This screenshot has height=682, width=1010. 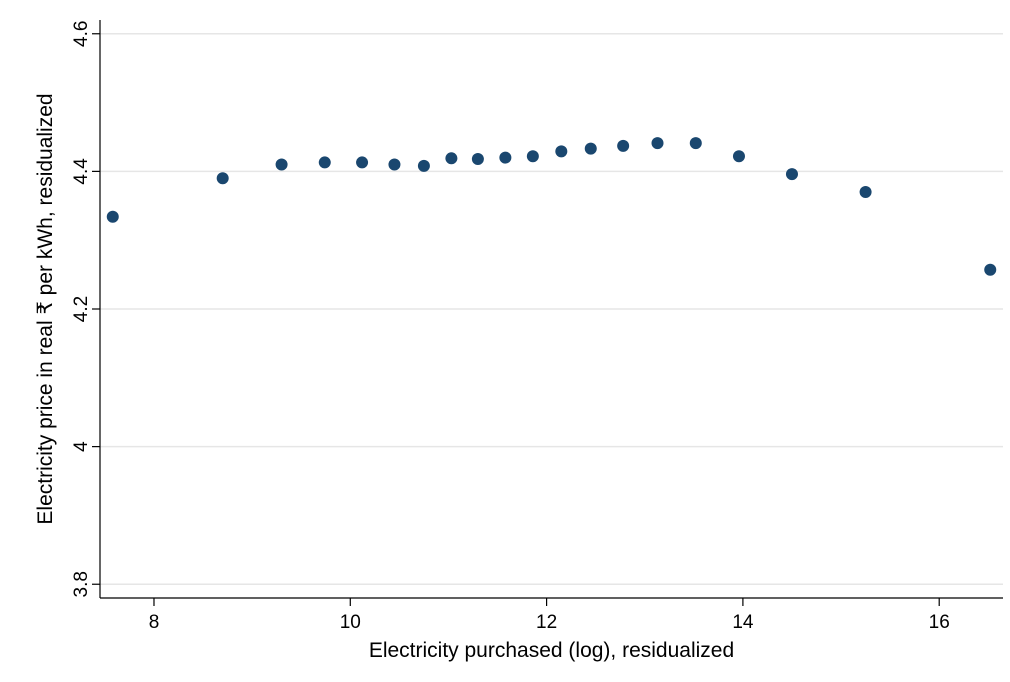 What do you see at coordinates (81, 309) in the screenshot?
I see `y-tick-label-2: 4.2` at bounding box center [81, 309].